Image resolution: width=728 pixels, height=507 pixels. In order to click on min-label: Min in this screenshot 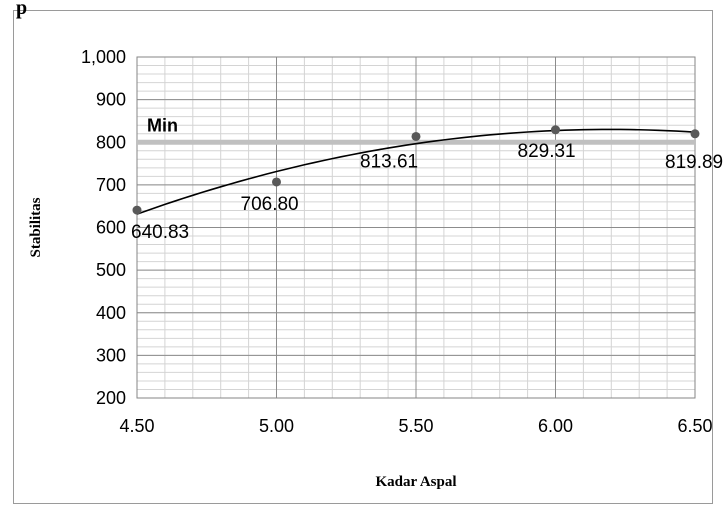, I will do `click(162, 125)`.